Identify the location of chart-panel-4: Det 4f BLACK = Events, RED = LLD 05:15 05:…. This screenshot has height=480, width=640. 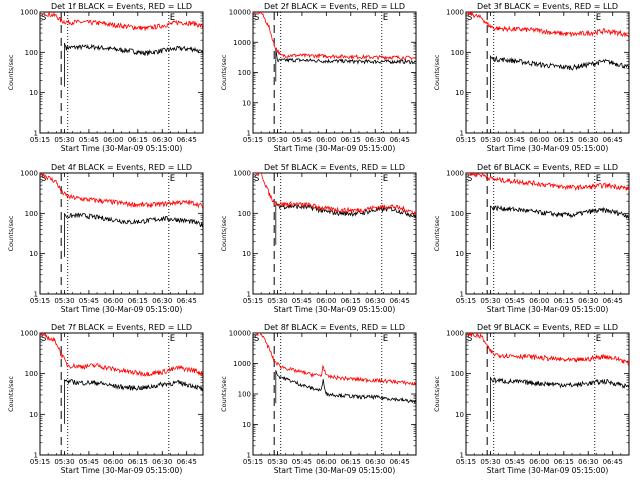
(105, 238).